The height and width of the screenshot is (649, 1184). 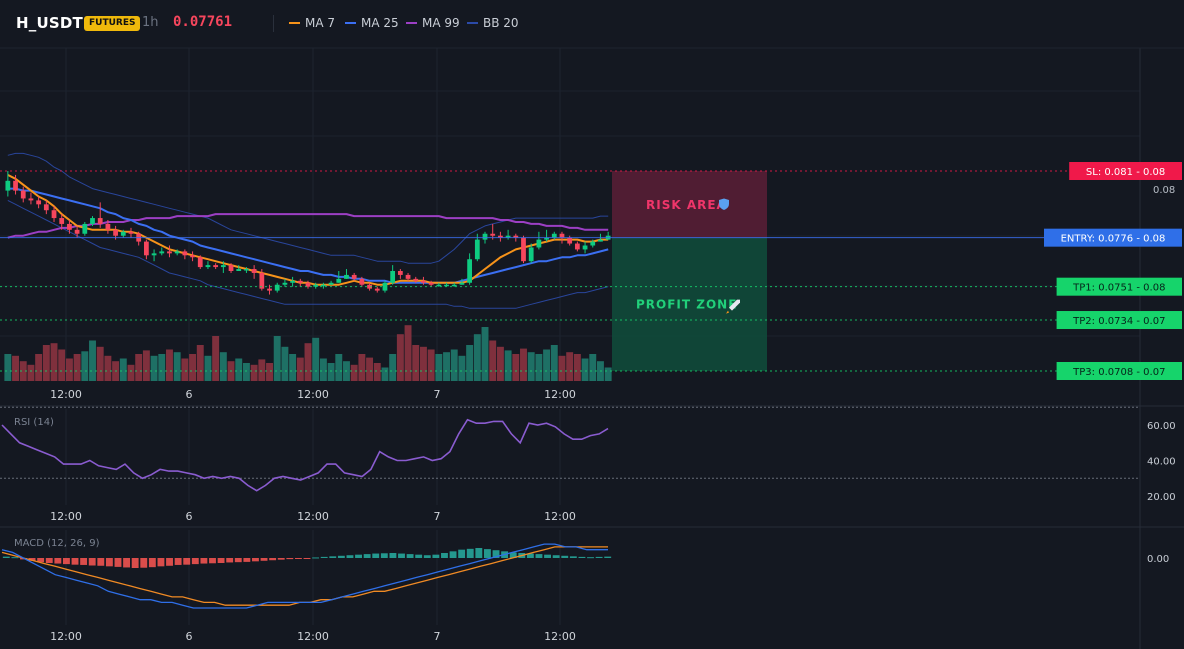 What do you see at coordinates (372, 23) in the screenshot?
I see `legend-ma25: MA 25` at bounding box center [372, 23].